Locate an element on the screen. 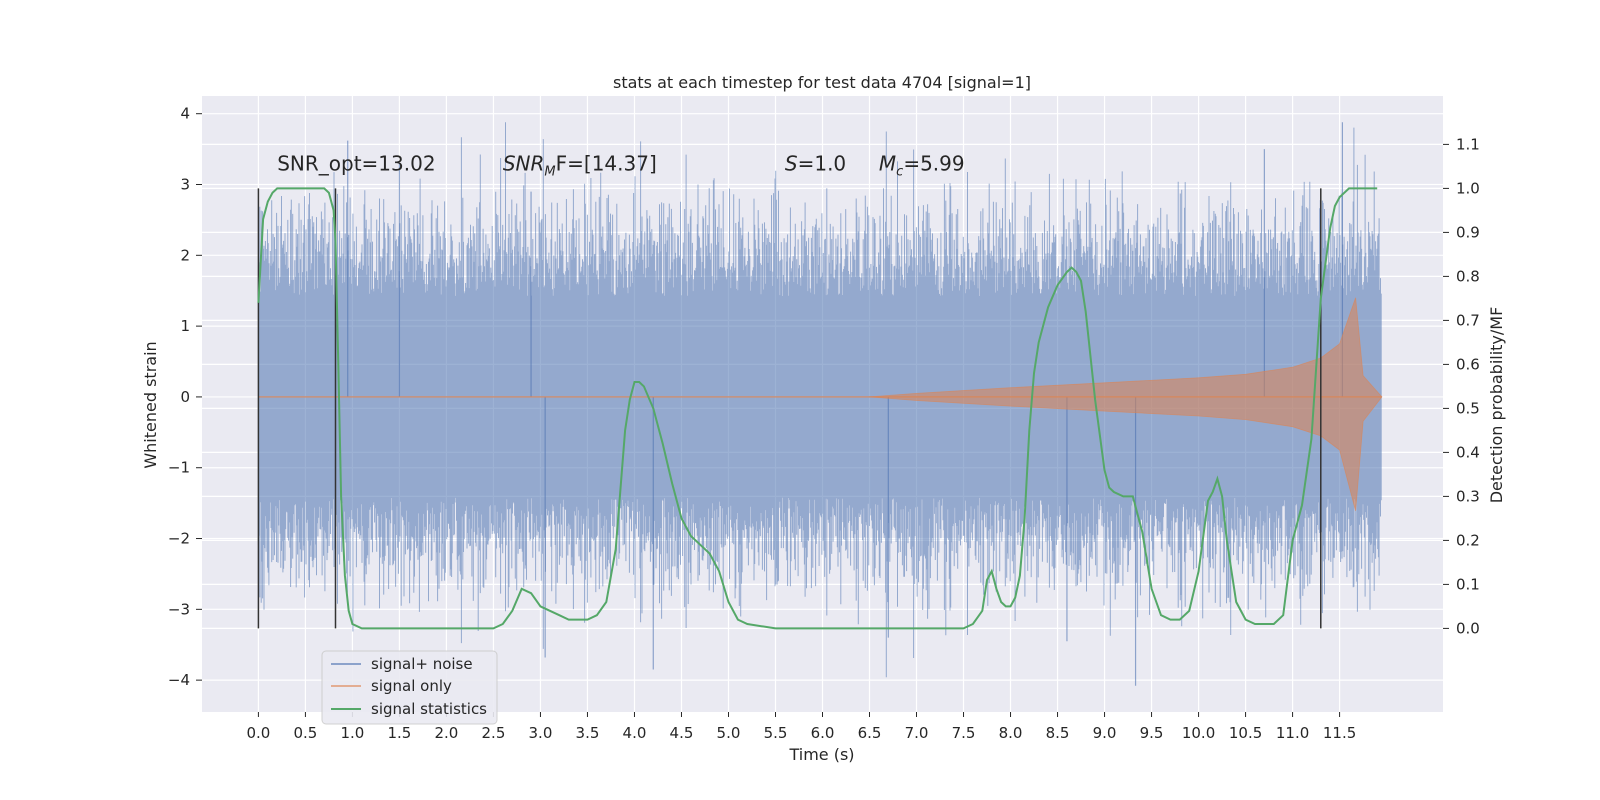 This screenshot has height=800, width=1600. legend-box is located at coordinates (409, 687).